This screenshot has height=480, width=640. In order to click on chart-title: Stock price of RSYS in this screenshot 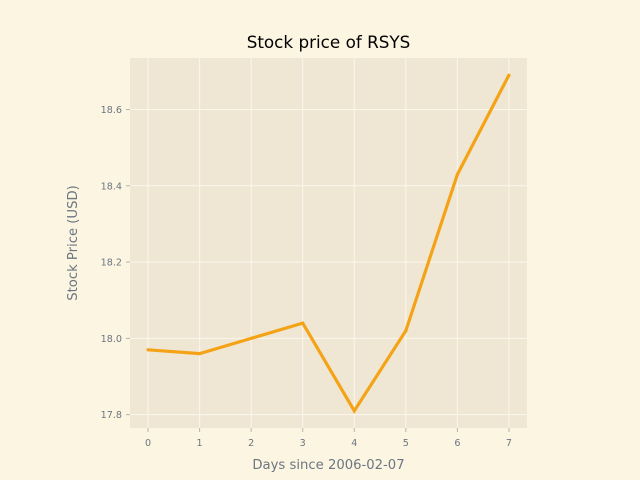, I will do `click(329, 42)`.